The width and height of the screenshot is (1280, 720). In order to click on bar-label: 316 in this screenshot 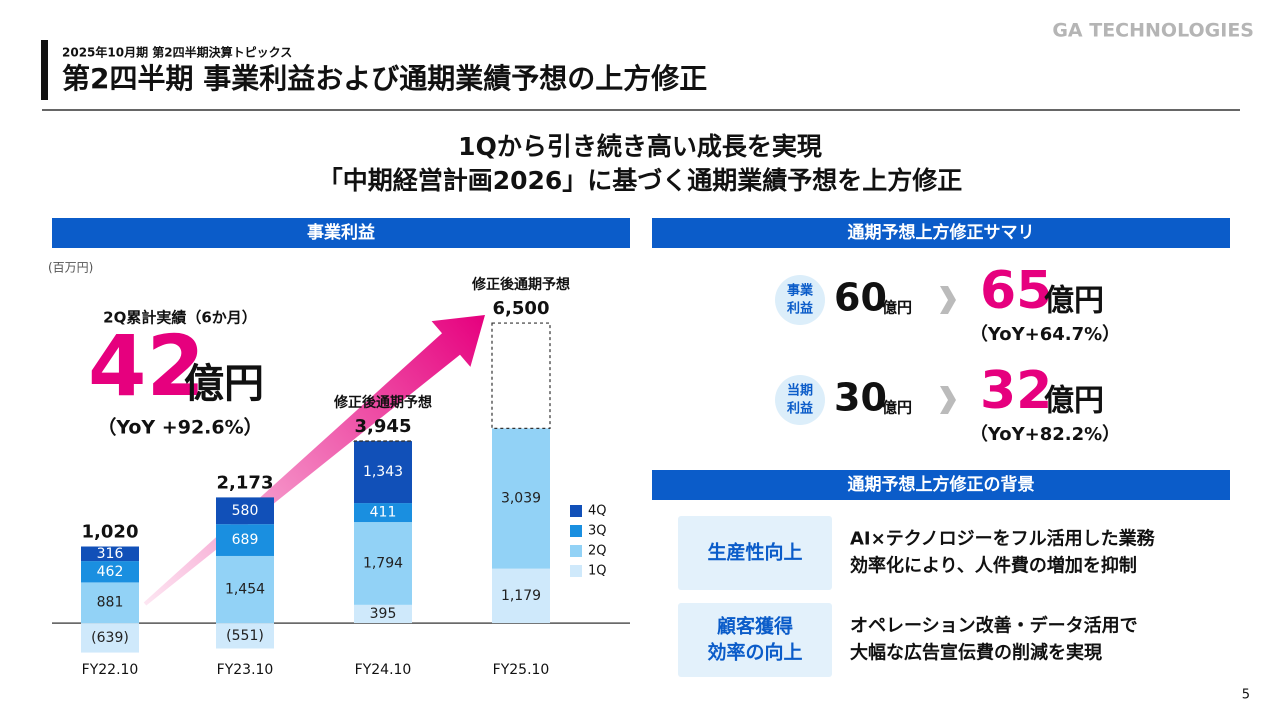, I will do `click(110, 554)`.